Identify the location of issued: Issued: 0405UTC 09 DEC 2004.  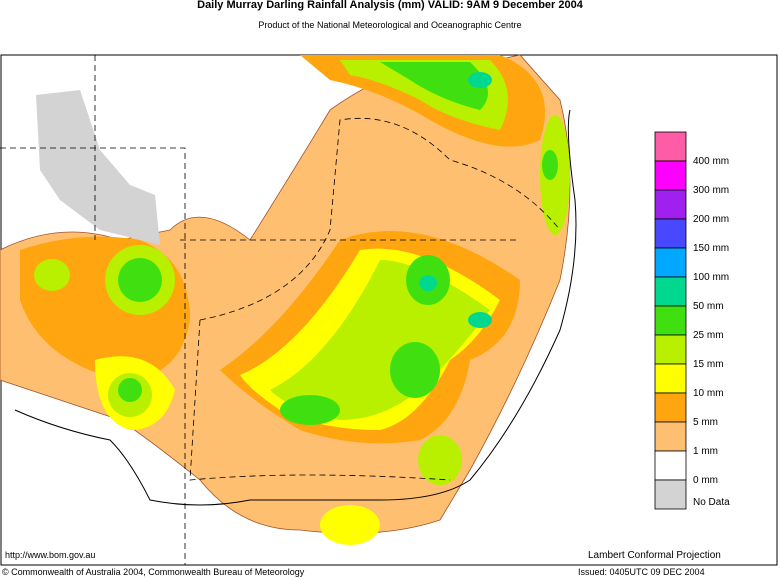
(641, 572).